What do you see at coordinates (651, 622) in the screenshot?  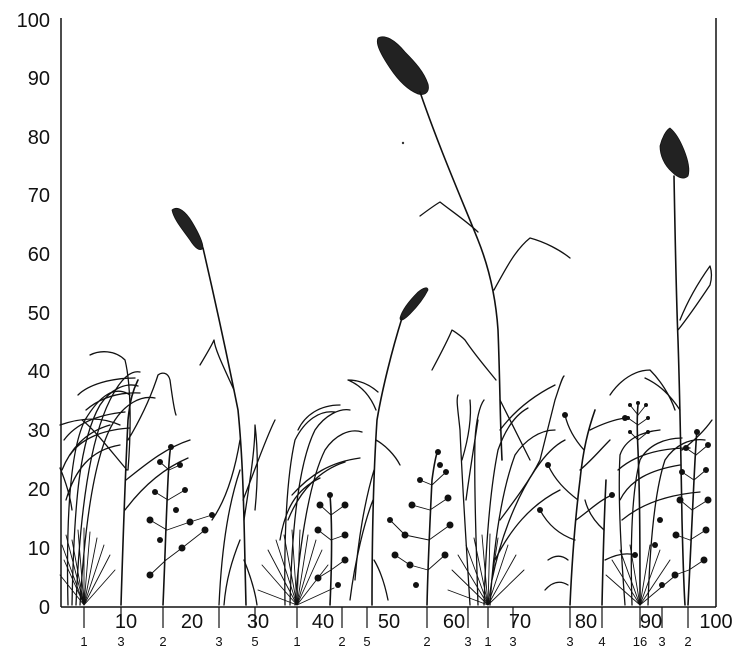 I see `x-tick-label: 90` at bounding box center [651, 622].